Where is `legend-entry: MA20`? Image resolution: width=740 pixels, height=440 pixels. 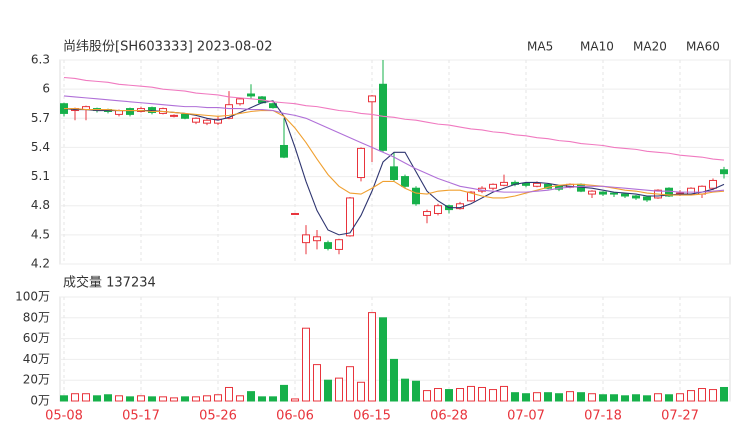 legend-entry: MA20 is located at coordinates (650, 47).